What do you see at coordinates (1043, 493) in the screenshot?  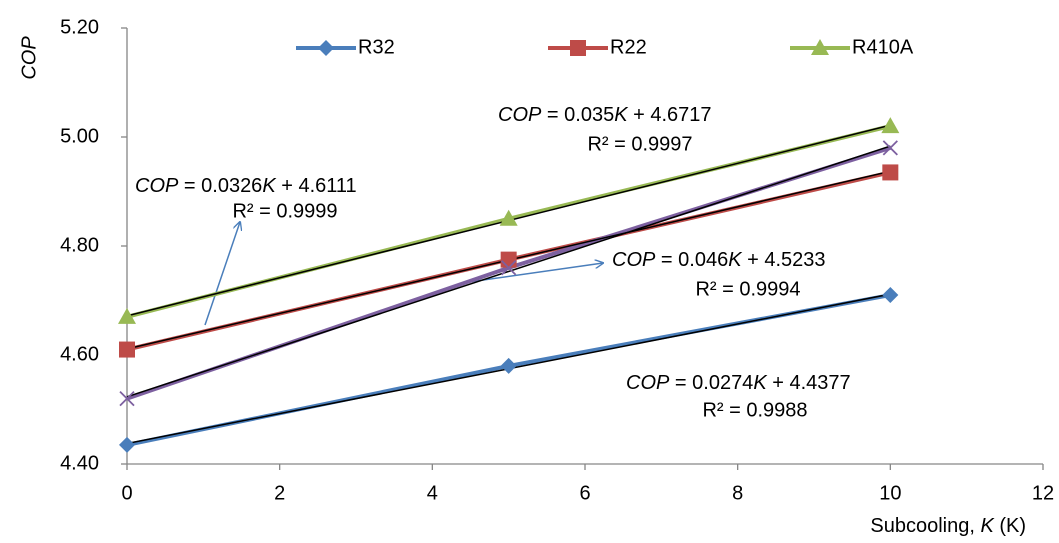 I see `x-tick-label: 12` at bounding box center [1043, 493].